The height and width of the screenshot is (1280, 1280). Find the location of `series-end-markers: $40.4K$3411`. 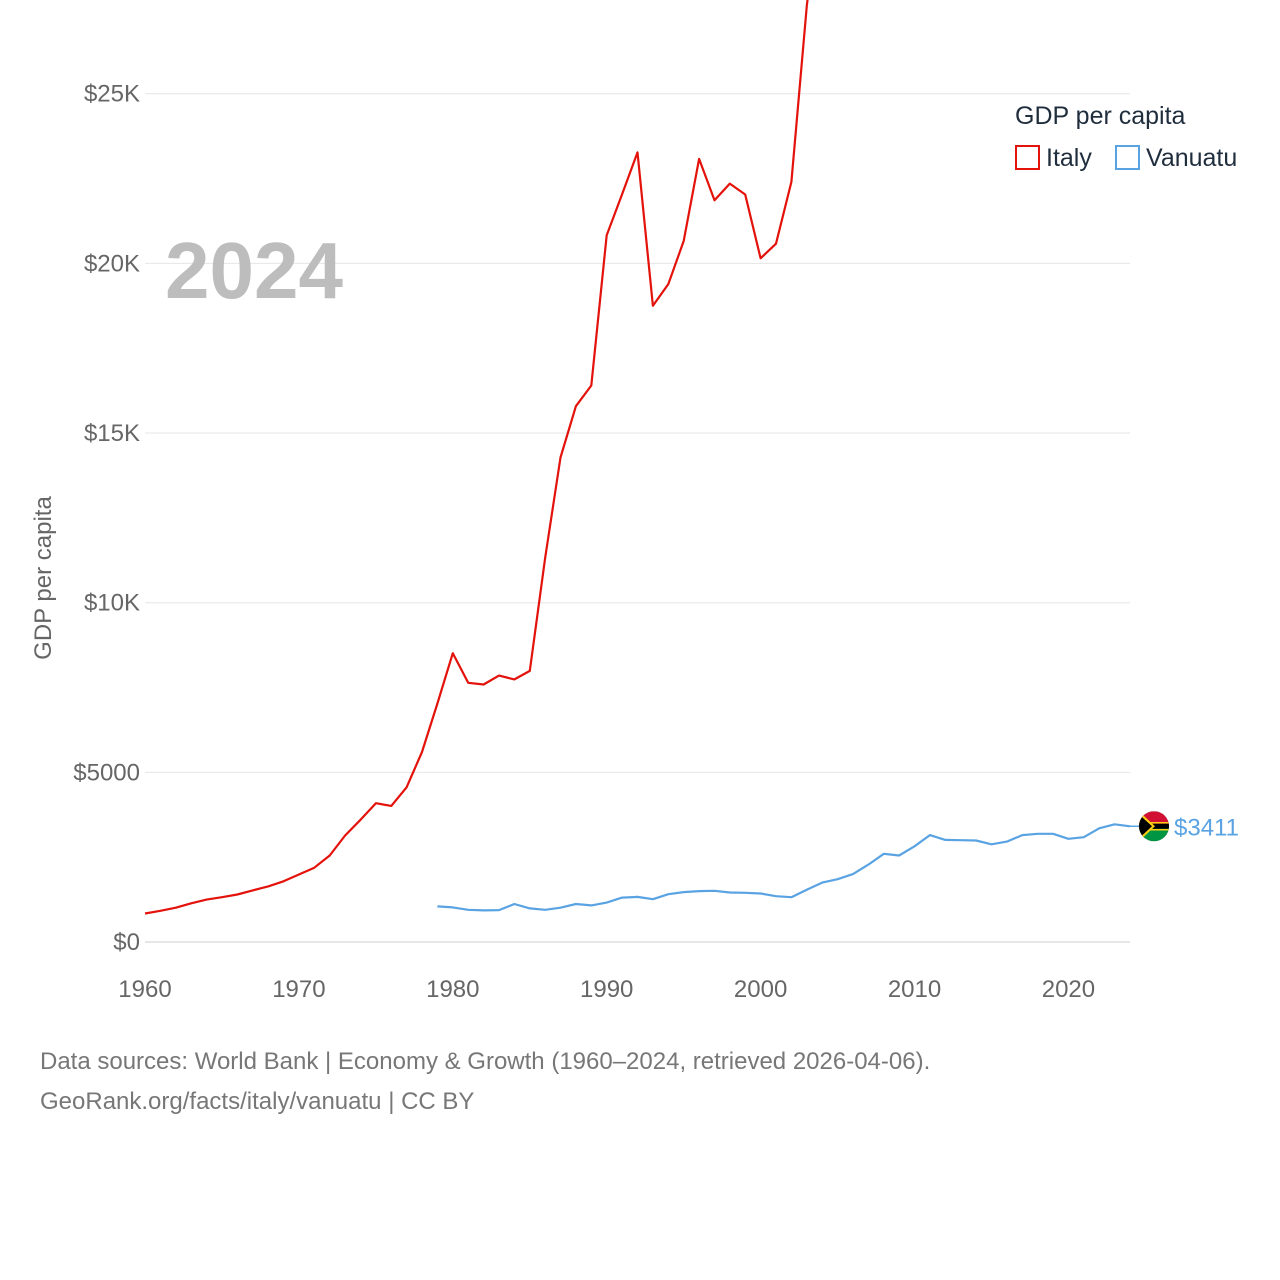

series-end-markers: $40.4K$3411 is located at coordinates (1184, 826).